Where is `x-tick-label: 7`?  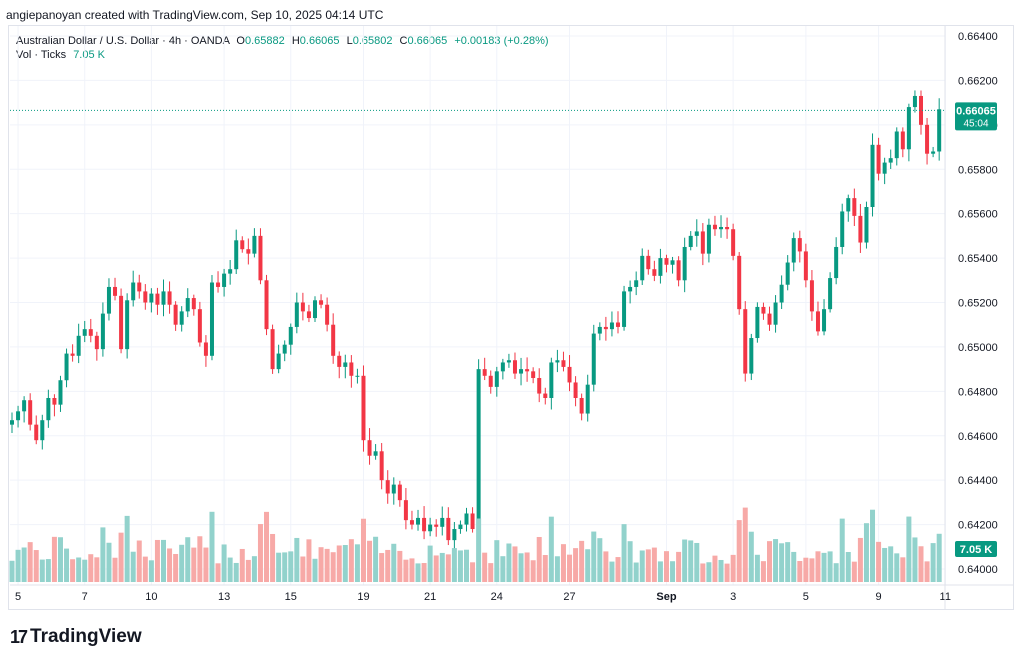
x-tick-label: 7 is located at coordinates (85, 597).